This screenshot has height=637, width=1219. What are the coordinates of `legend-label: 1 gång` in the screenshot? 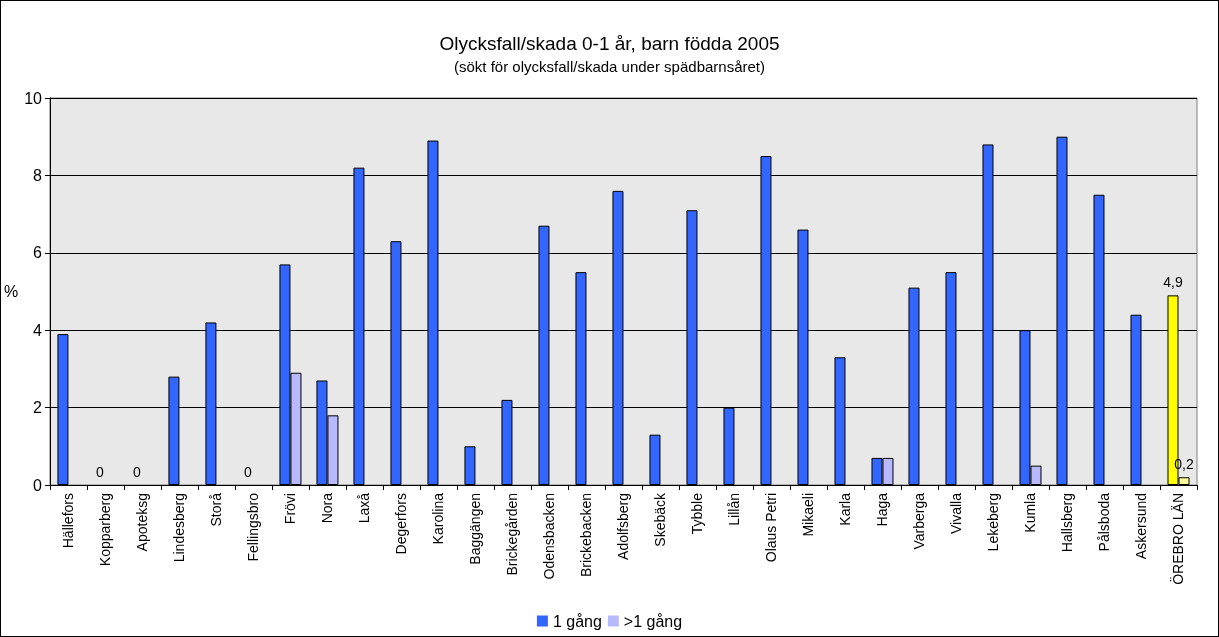 It's located at (577, 621).